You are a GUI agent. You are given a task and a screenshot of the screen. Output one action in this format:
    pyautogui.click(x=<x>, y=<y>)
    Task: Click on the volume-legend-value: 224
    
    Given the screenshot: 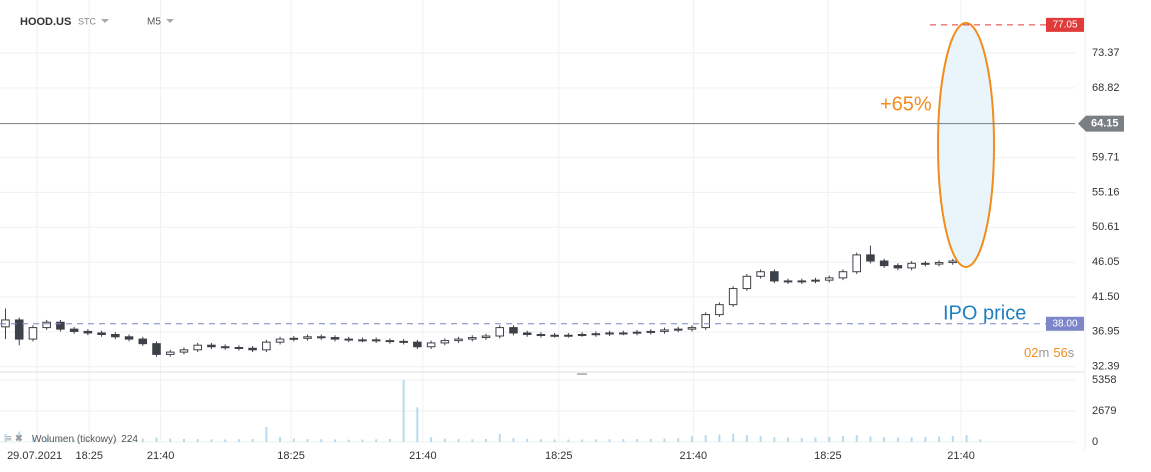 What is the action you would take?
    pyautogui.click(x=129, y=439)
    